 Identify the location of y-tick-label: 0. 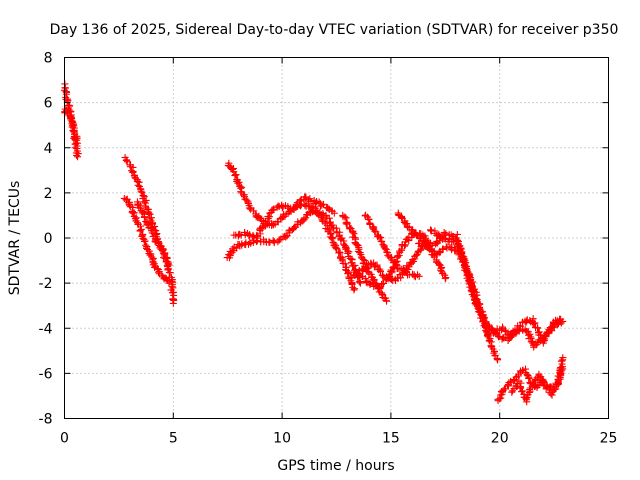
(48, 239).